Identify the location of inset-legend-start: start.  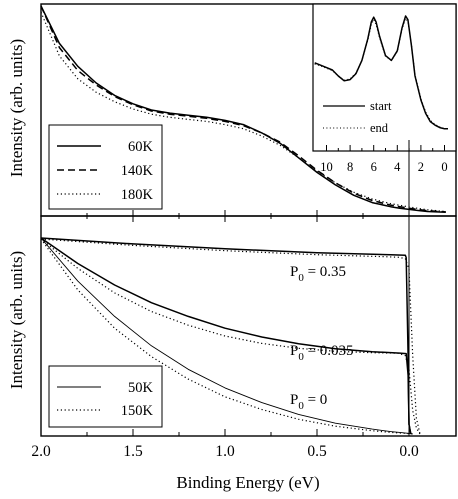
(381, 106).